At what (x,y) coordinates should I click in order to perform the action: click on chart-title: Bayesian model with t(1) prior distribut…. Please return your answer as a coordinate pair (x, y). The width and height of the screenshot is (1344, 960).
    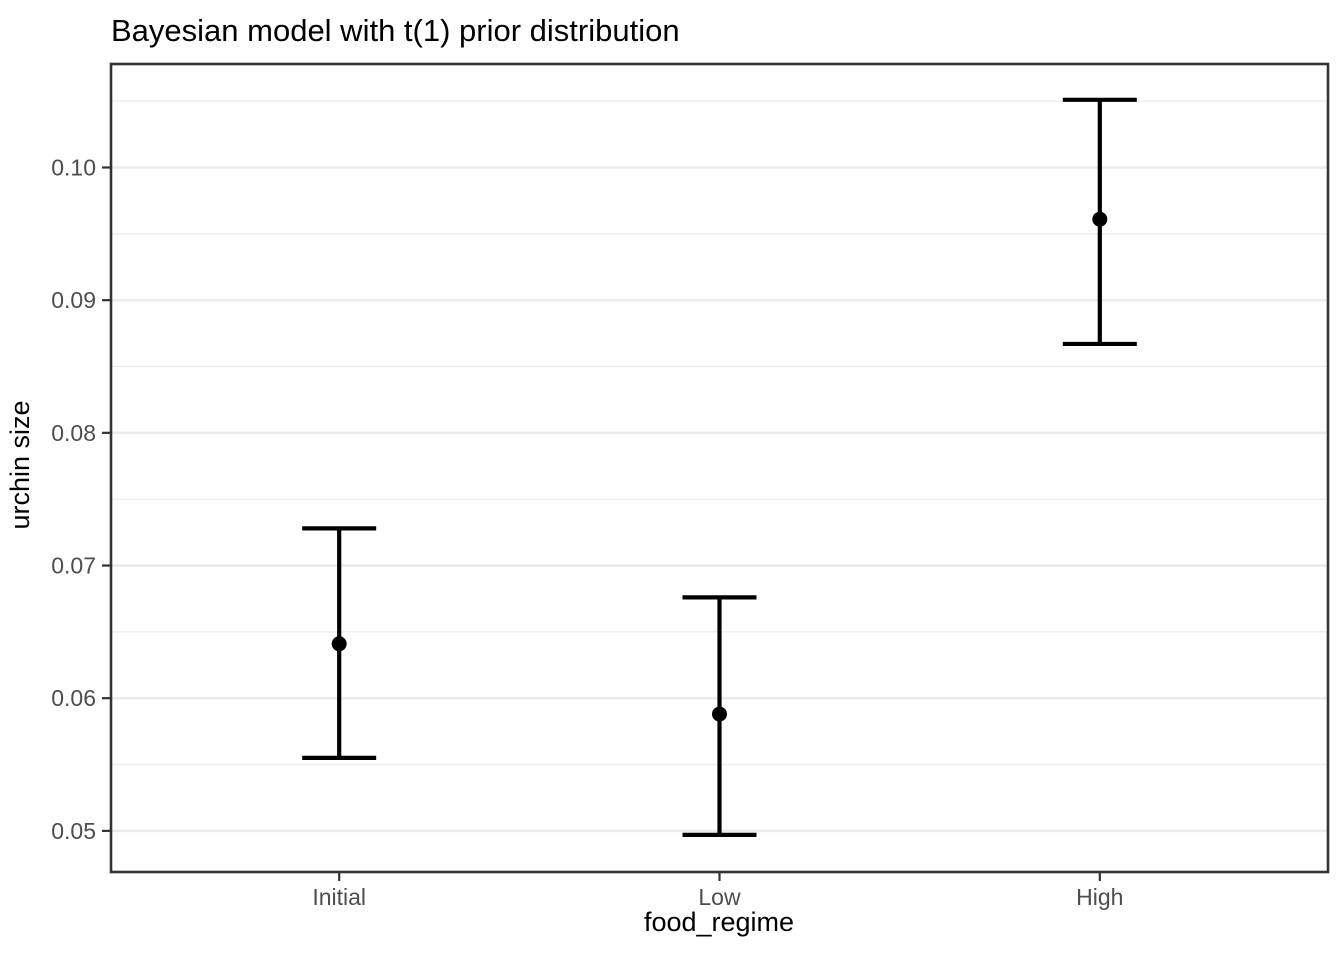
    Looking at the image, I should click on (395, 30).